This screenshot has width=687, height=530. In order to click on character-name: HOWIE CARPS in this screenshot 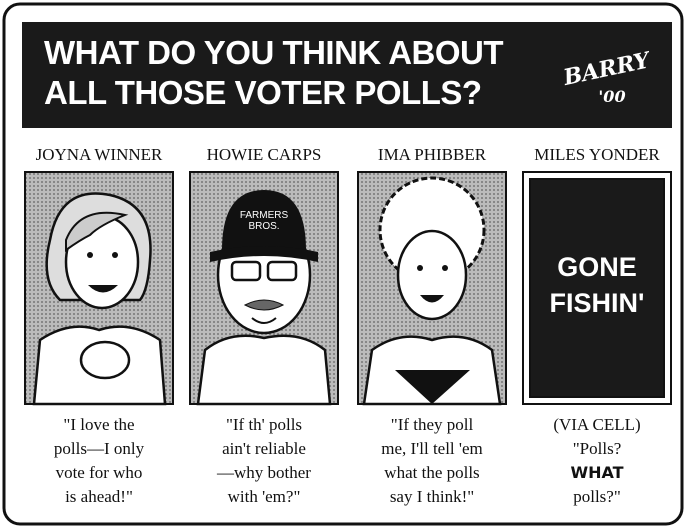, I will do `click(264, 154)`.